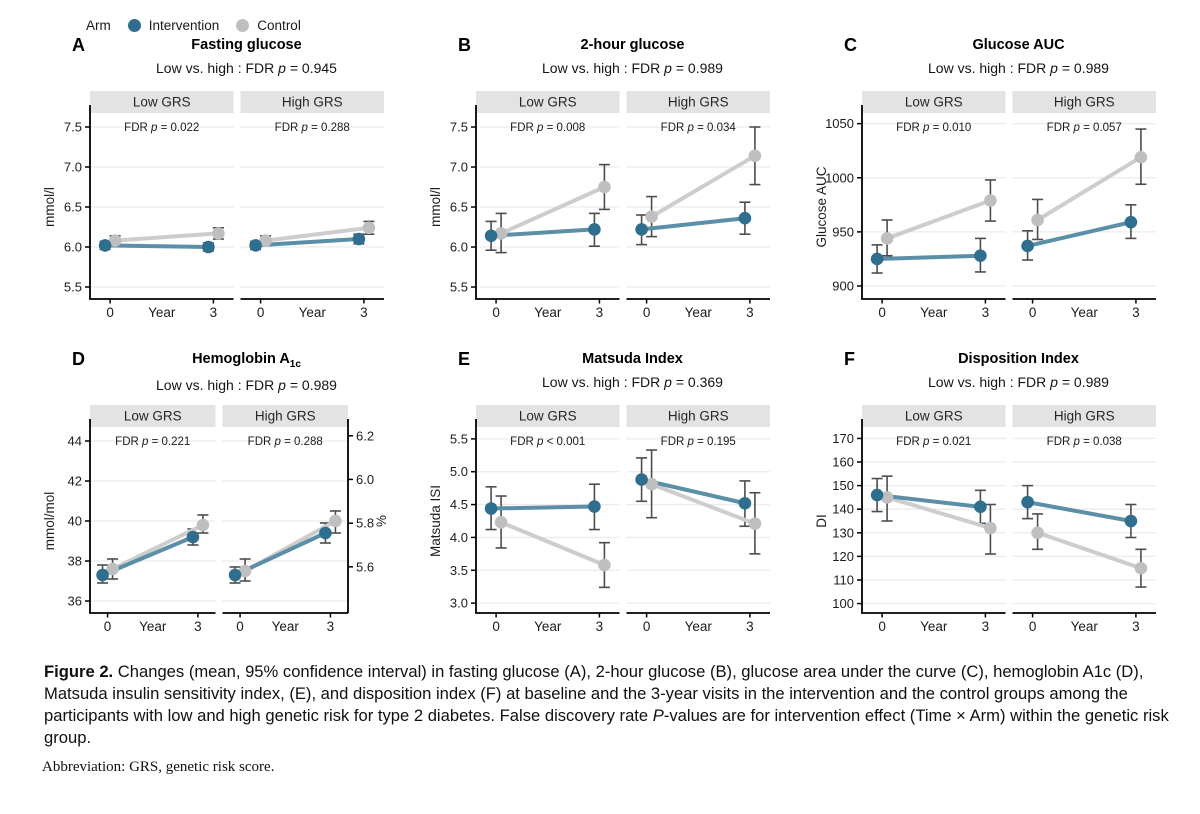  I want to click on abbreviation-note: Abbreviation: GRS, genetic risk score., so click(158, 766).